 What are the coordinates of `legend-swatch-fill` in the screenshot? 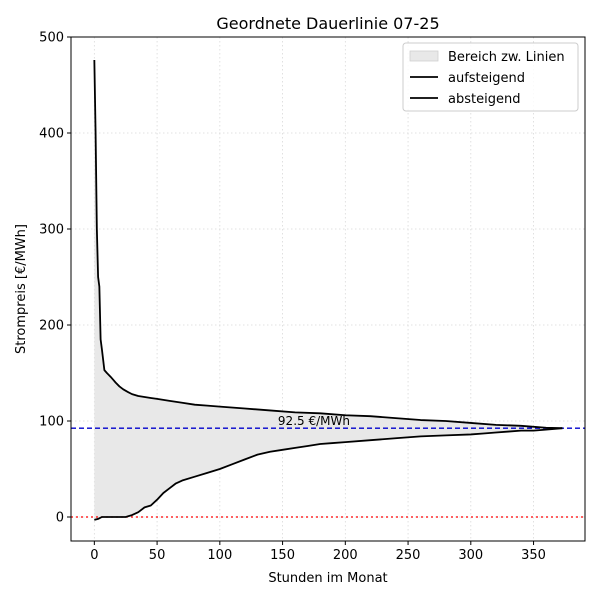 It's located at (424, 56).